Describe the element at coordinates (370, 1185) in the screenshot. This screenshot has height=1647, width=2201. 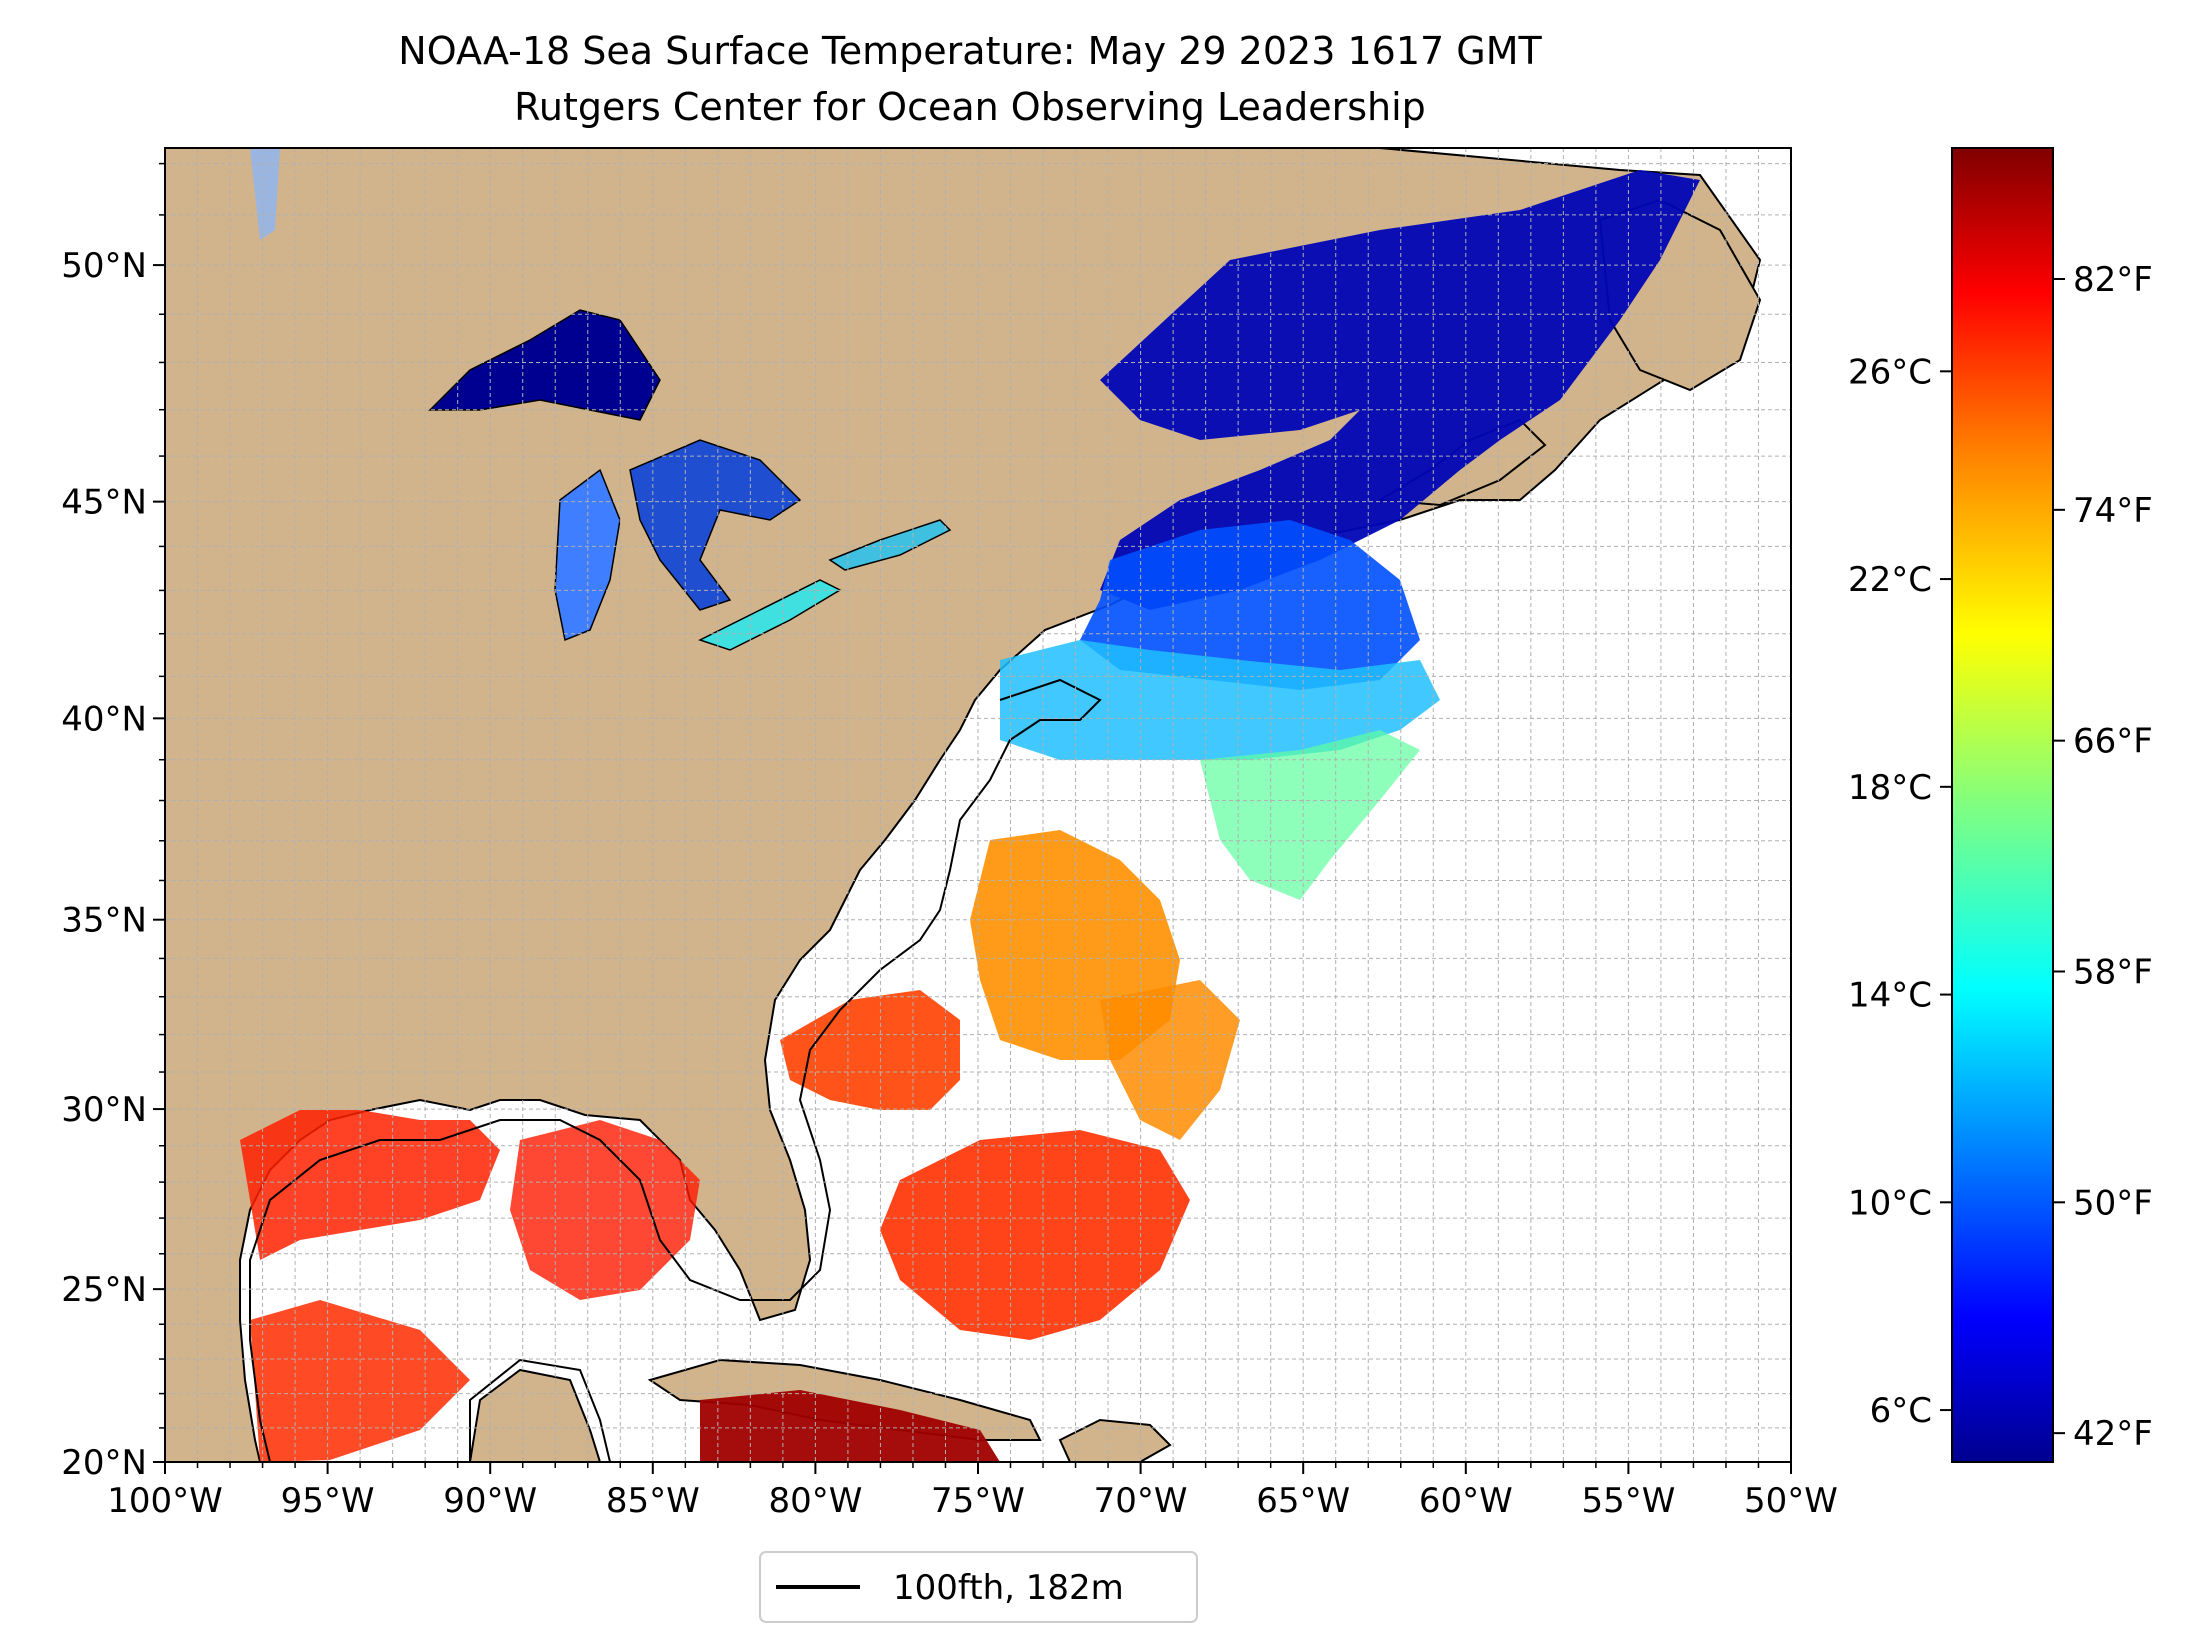
I see `sst-gulf-west` at that location.